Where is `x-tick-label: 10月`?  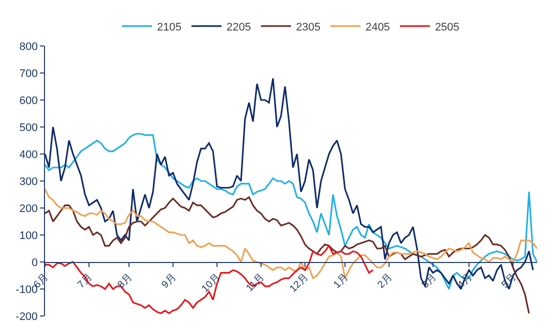
x-tick-label: 10月 is located at coordinates (211, 283).